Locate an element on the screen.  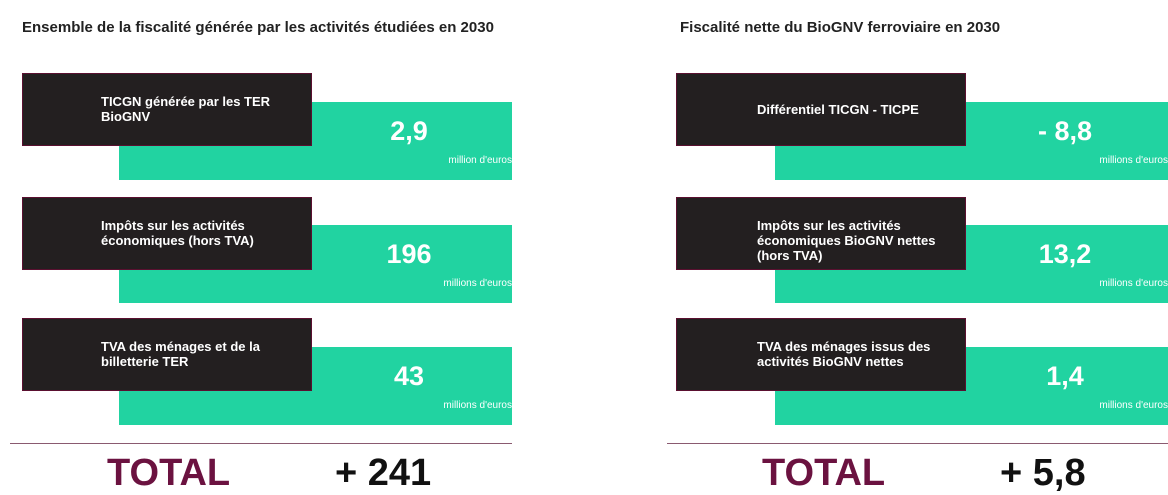
label-box: TICGN générée par les TER BioGNV is located at coordinates (167, 109).